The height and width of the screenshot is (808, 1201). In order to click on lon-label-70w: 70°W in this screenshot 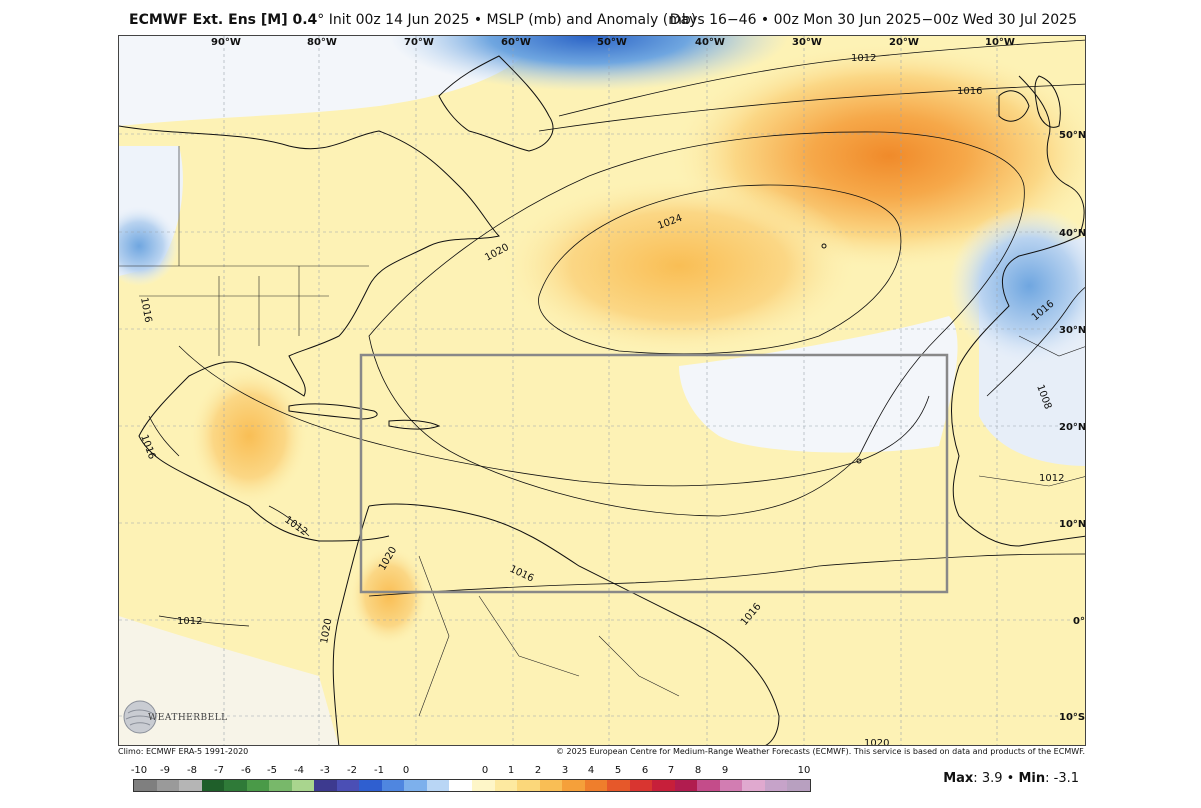, I will do `click(419, 42)`.